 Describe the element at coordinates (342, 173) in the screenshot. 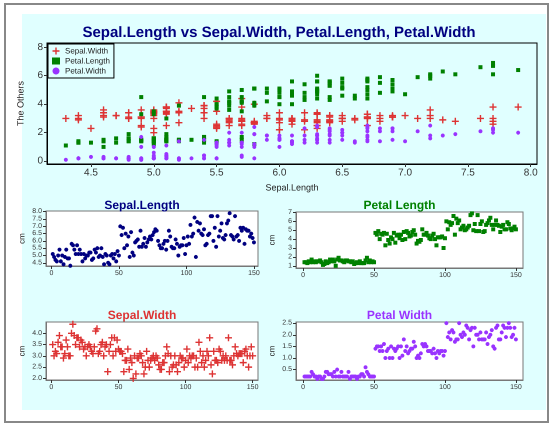

I see `x-tick-label: 6.5` at that location.